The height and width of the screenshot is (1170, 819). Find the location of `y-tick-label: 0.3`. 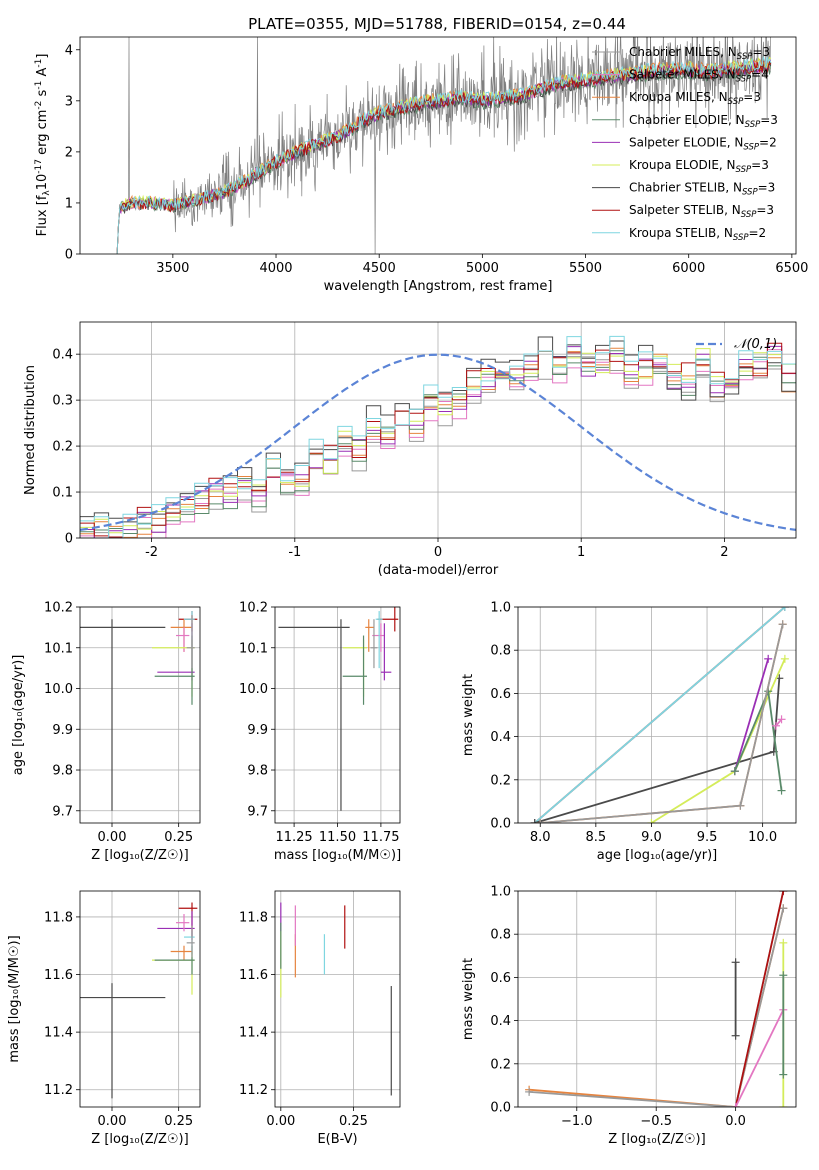

y-tick-label: 0.3 is located at coordinates (62, 401).